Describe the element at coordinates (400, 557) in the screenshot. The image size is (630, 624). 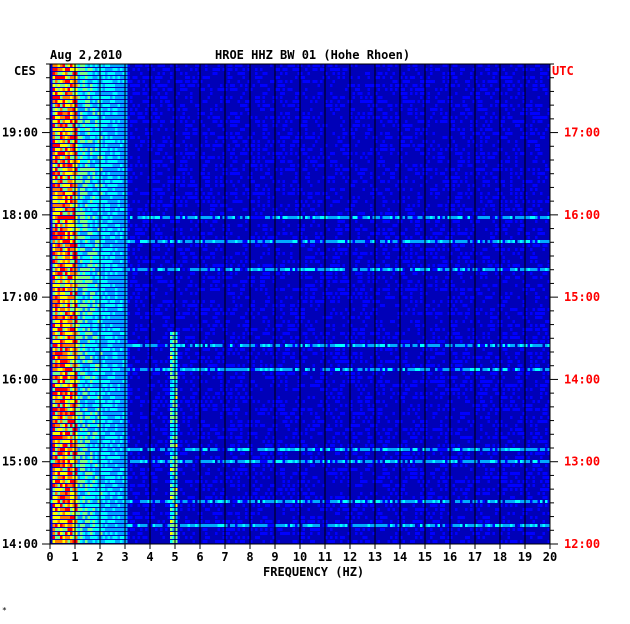
I see `x-tick-label: 14` at that location.